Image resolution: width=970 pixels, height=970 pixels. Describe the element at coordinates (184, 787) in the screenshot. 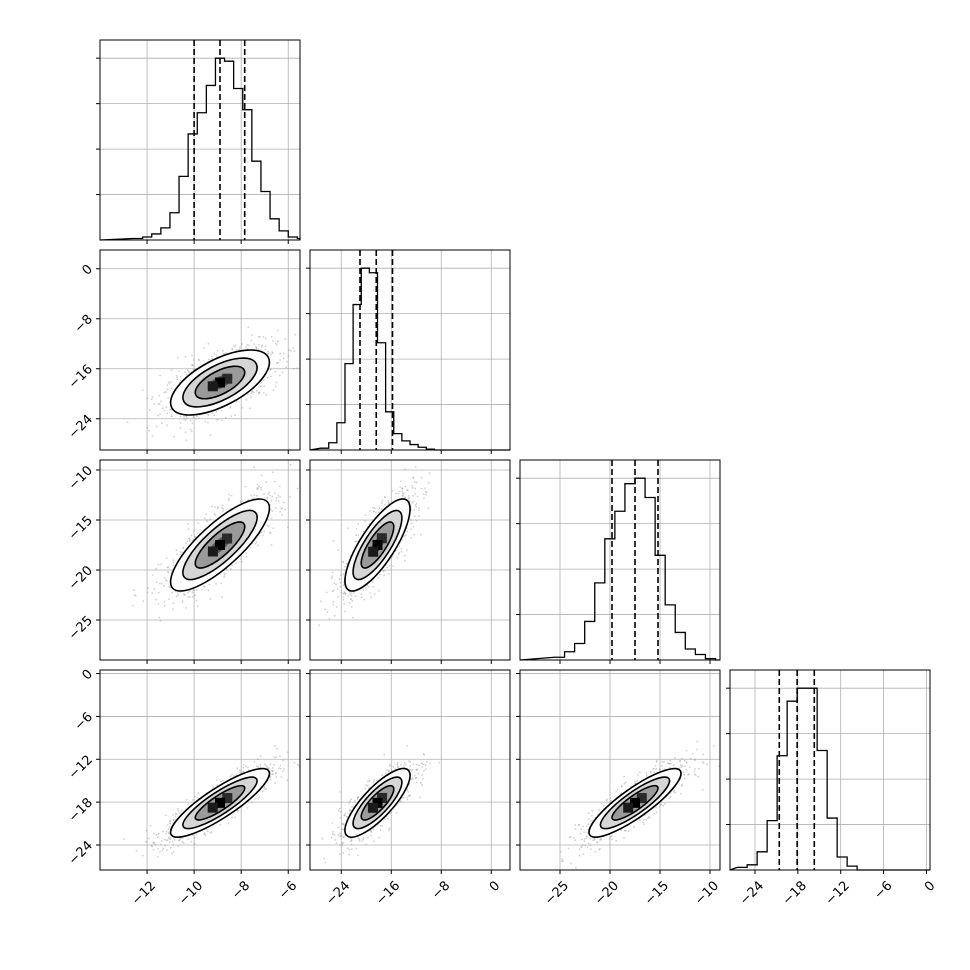

I see `scatter-panel: −24−18−12−60−12 −10 −8 −6` at that location.